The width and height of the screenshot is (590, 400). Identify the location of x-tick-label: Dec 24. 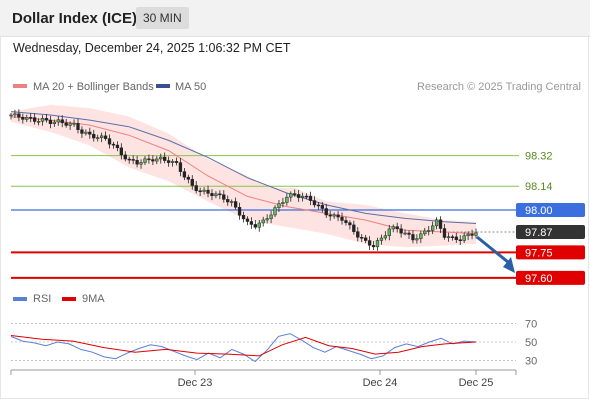
(380, 383).